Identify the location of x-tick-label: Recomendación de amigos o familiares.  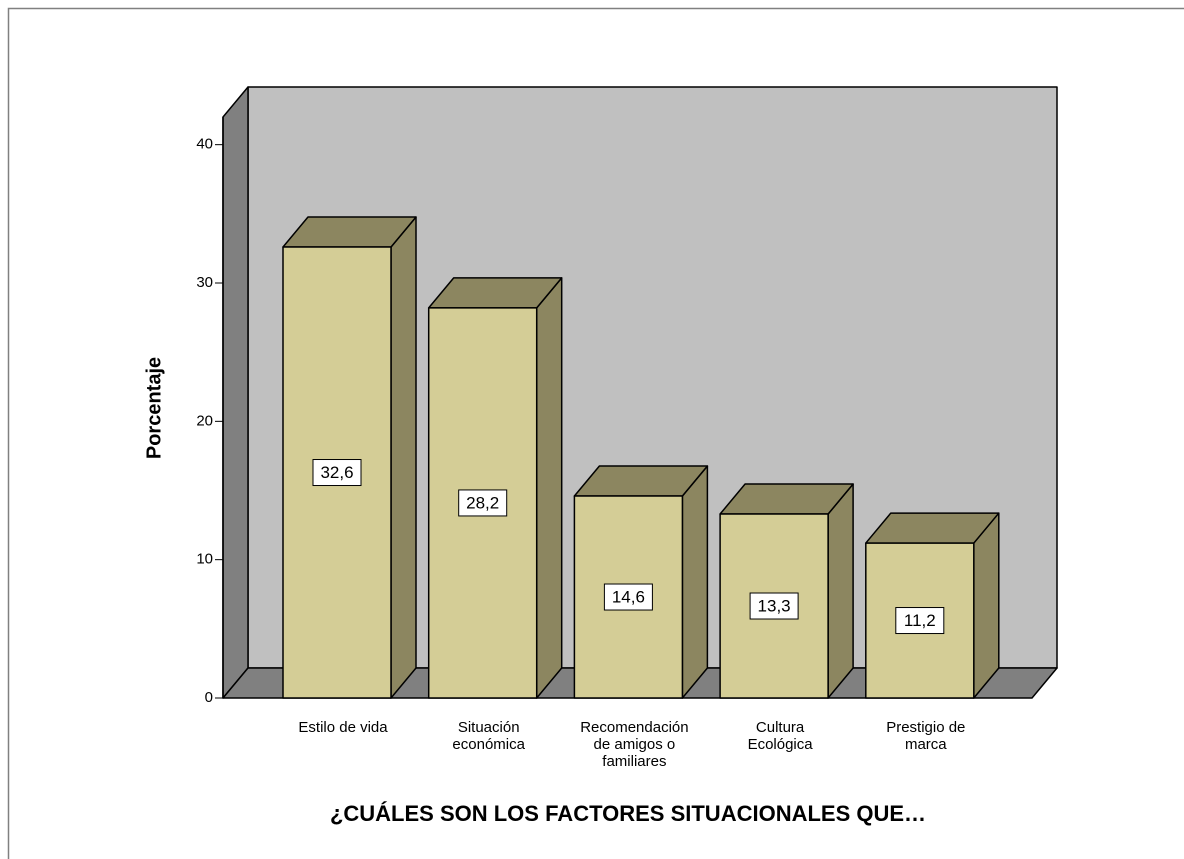
(634, 744).